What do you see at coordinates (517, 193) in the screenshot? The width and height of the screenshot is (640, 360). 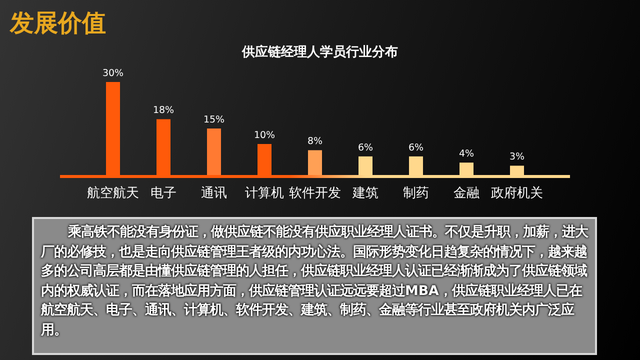 I see `x-tick-label: 政府机关` at bounding box center [517, 193].